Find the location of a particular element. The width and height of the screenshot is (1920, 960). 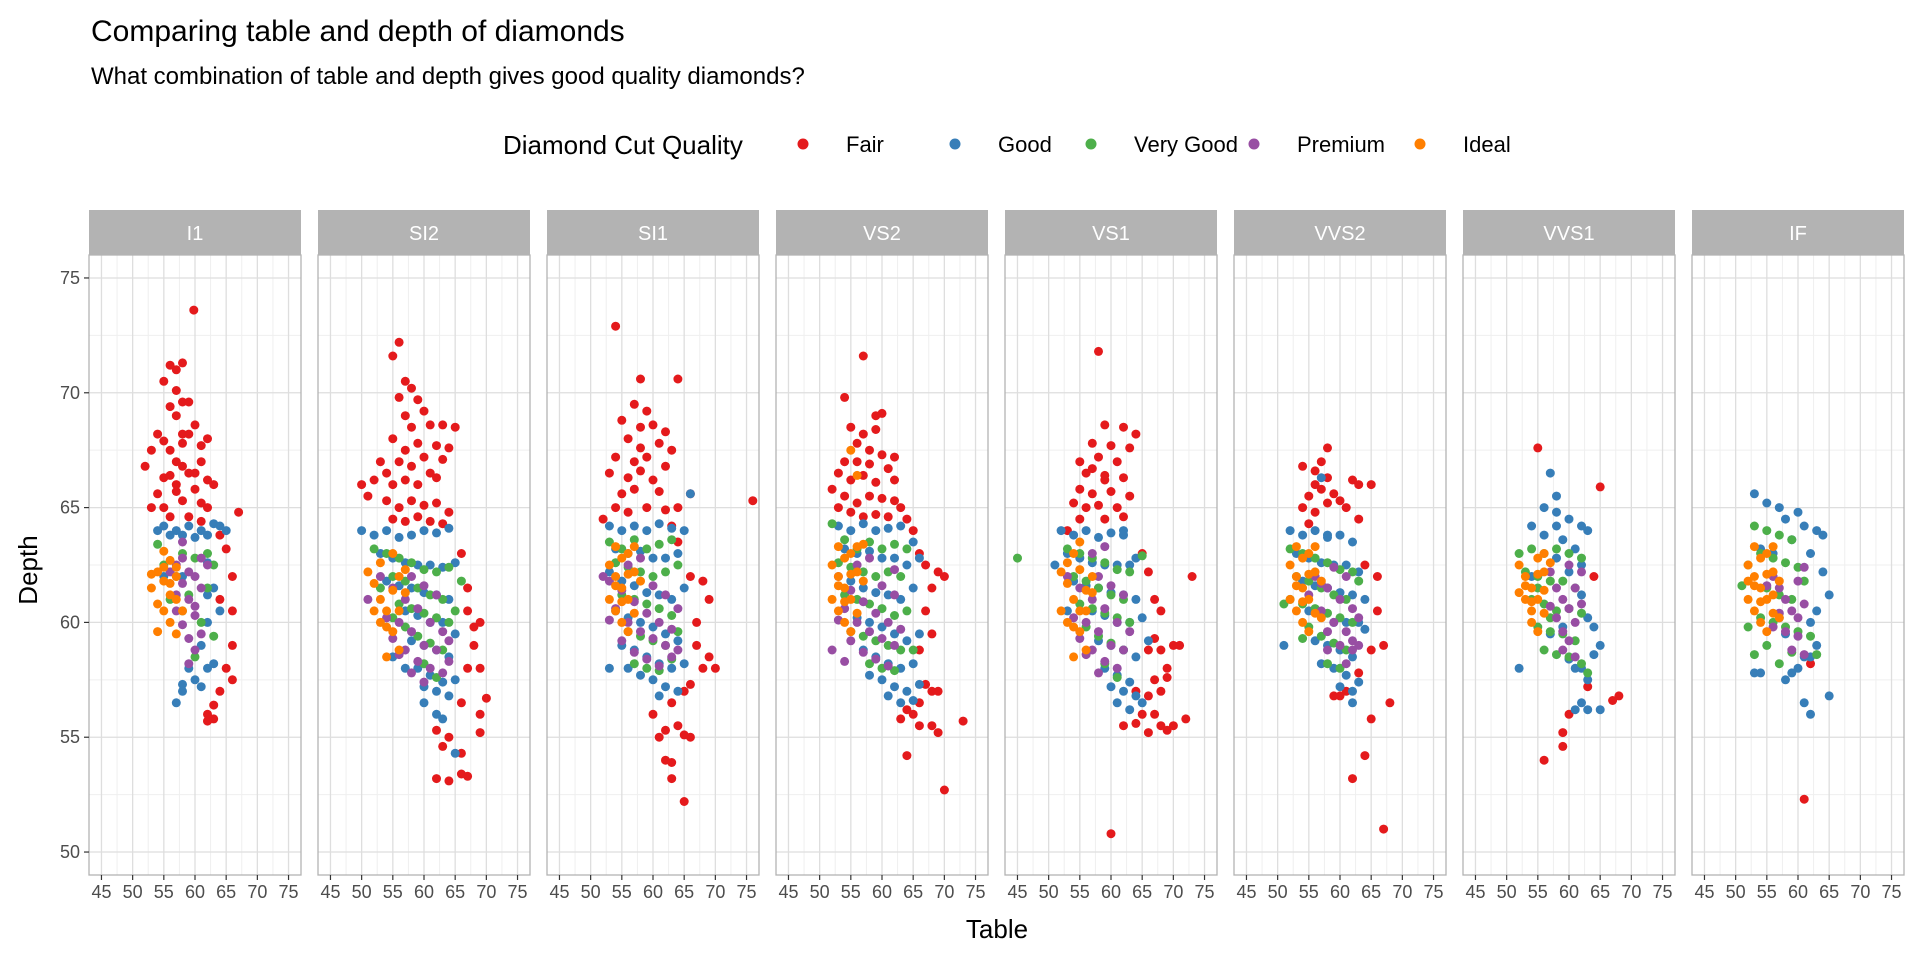

x-tick-label: 75 is located at coordinates (1892, 892).